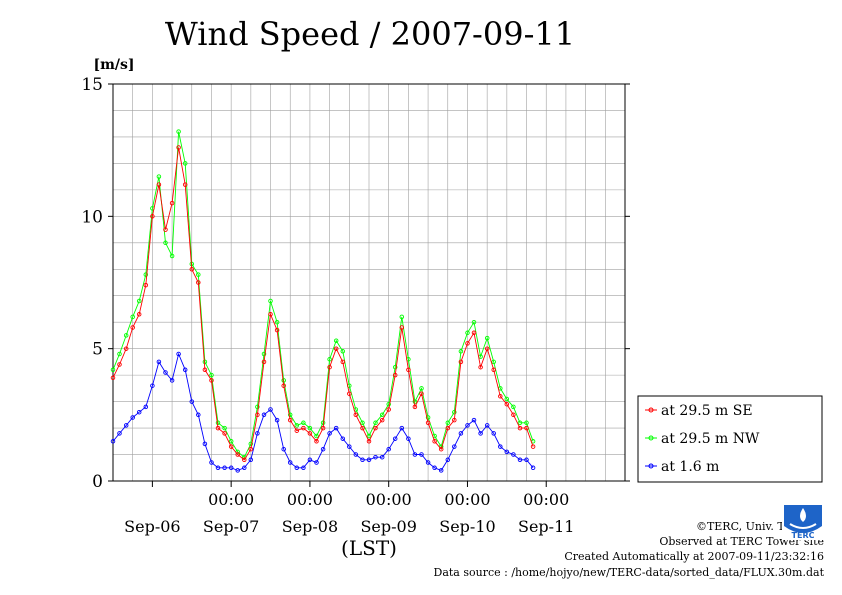 The image size is (842, 595). Describe the element at coordinates (369, 548) in the screenshot. I see `x-axis-label: (LST)` at that location.